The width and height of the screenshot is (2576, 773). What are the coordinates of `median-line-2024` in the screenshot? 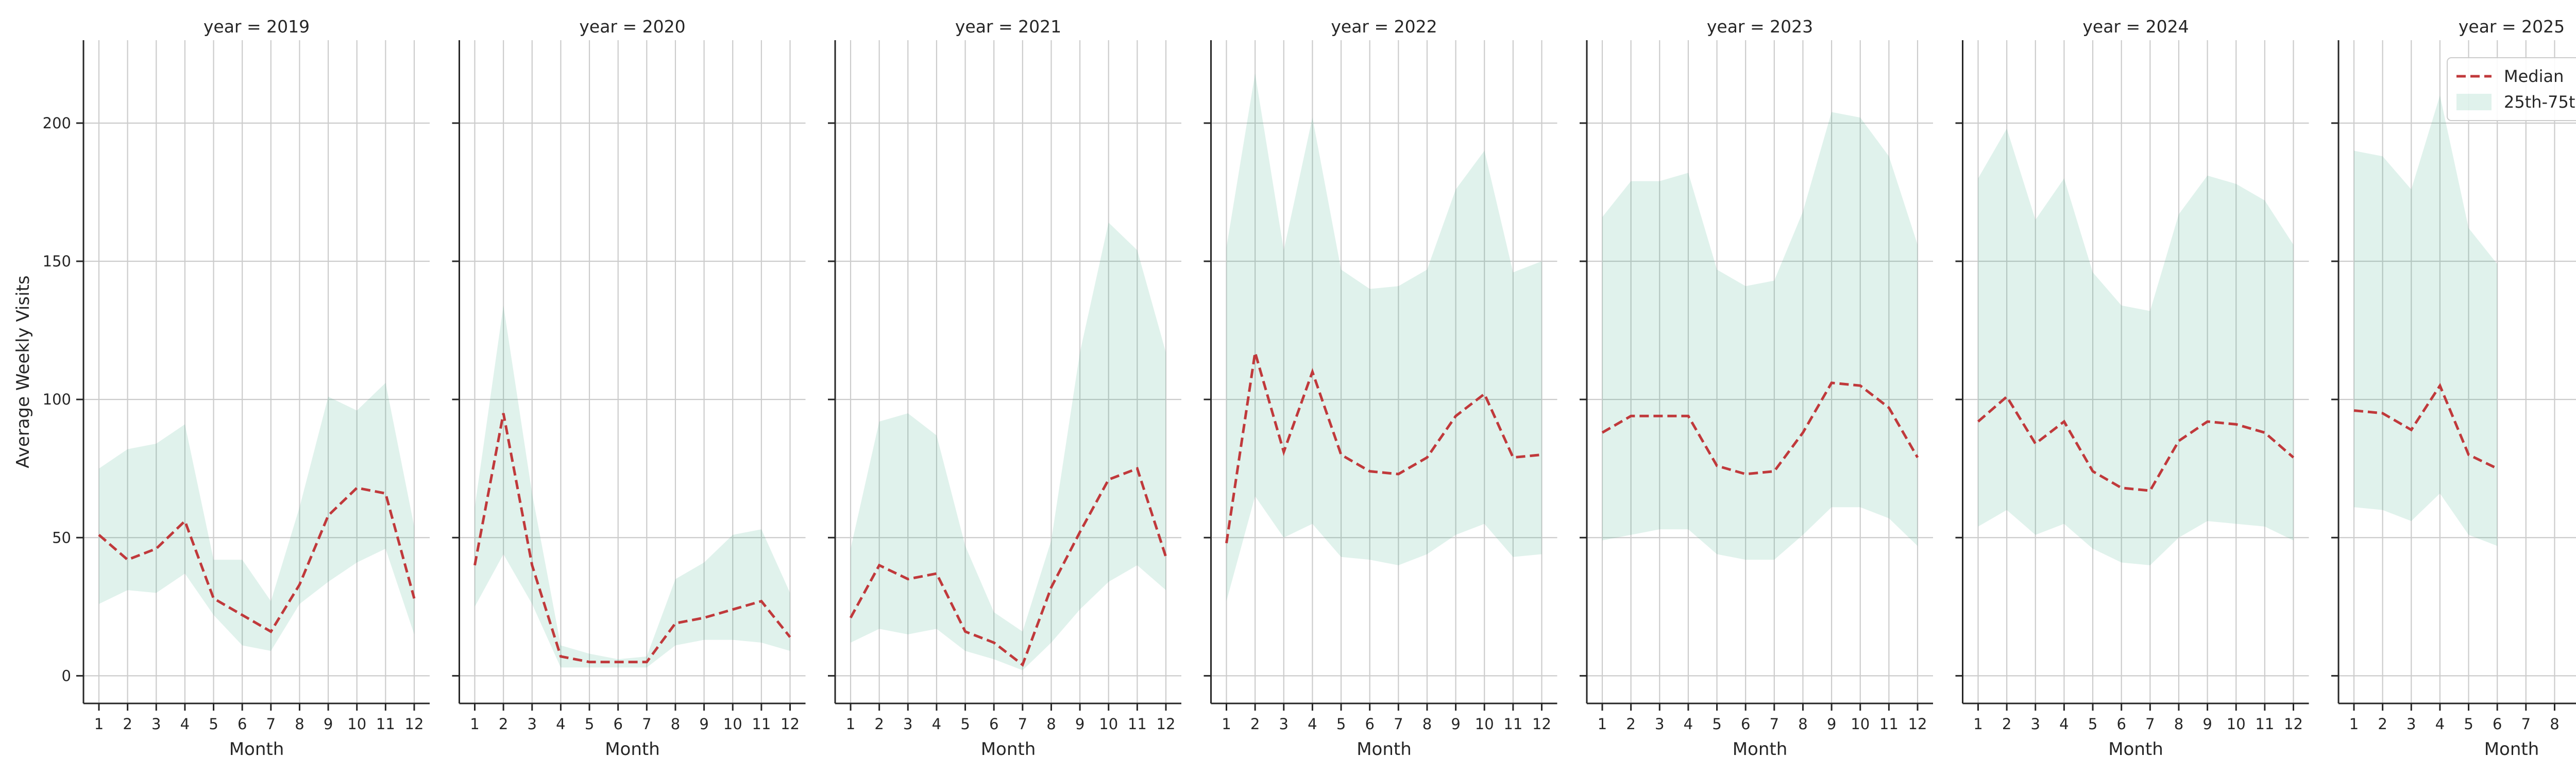 It's located at (2136, 443).